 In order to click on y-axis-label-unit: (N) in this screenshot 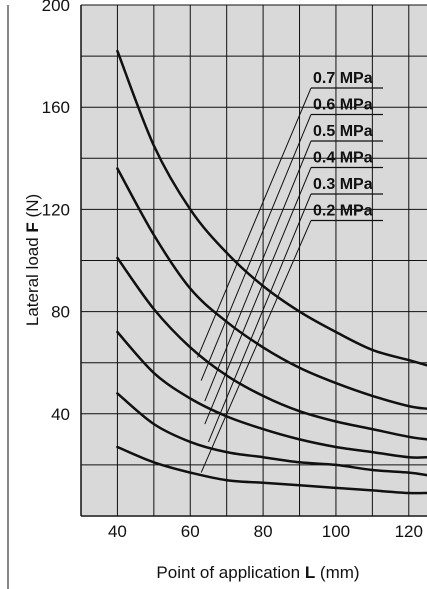, I will do `click(32, 208)`.